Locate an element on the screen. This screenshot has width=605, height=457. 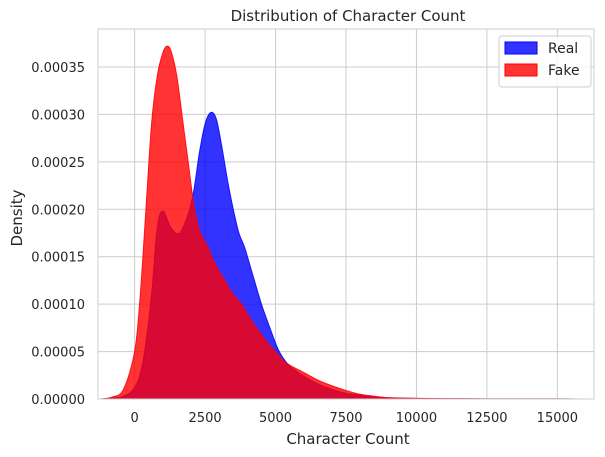
x-tick-labels: 0 2500 5000 7500 10000 12500 15000 is located at coordinates (354, 418).